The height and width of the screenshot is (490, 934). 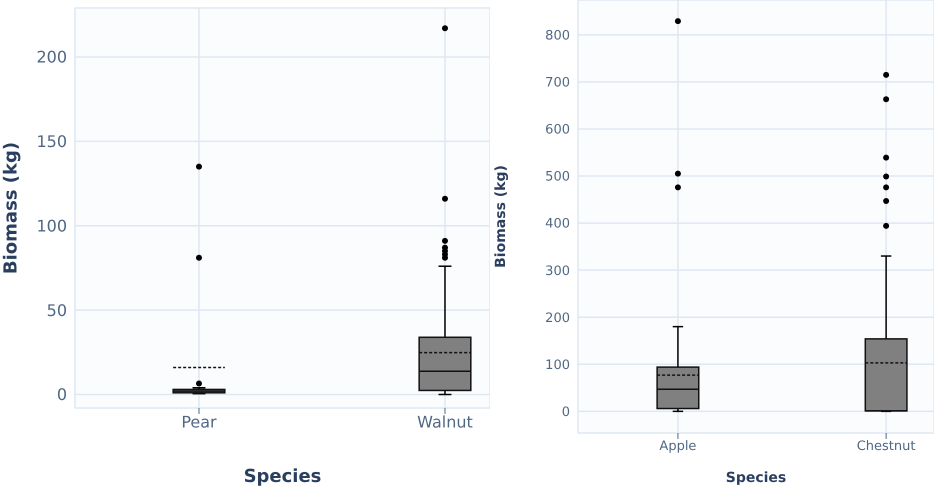 What do you see at coordinates (51, 142) in the screenshot?
I see `y-tick-label: 150` at bounding box center [51, 142].